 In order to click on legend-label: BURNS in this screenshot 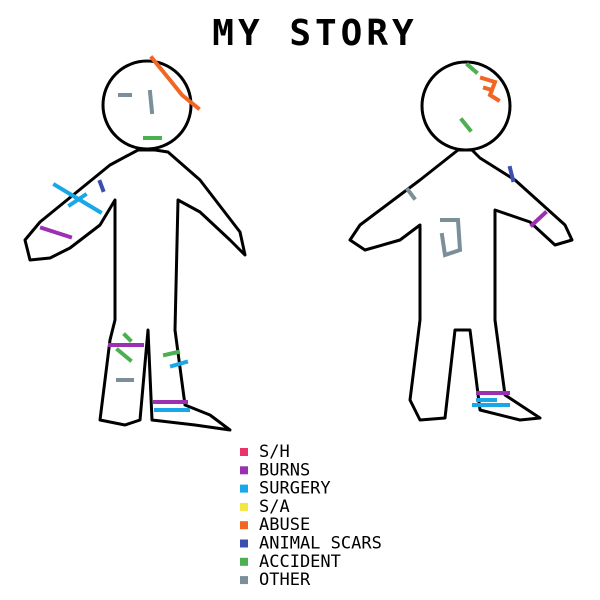, I will do `click(284, 470)`.